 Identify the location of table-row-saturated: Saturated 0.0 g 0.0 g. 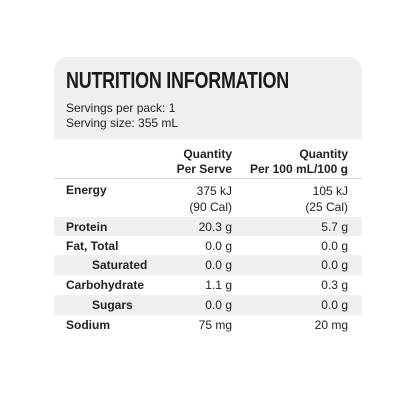
(208, 265).